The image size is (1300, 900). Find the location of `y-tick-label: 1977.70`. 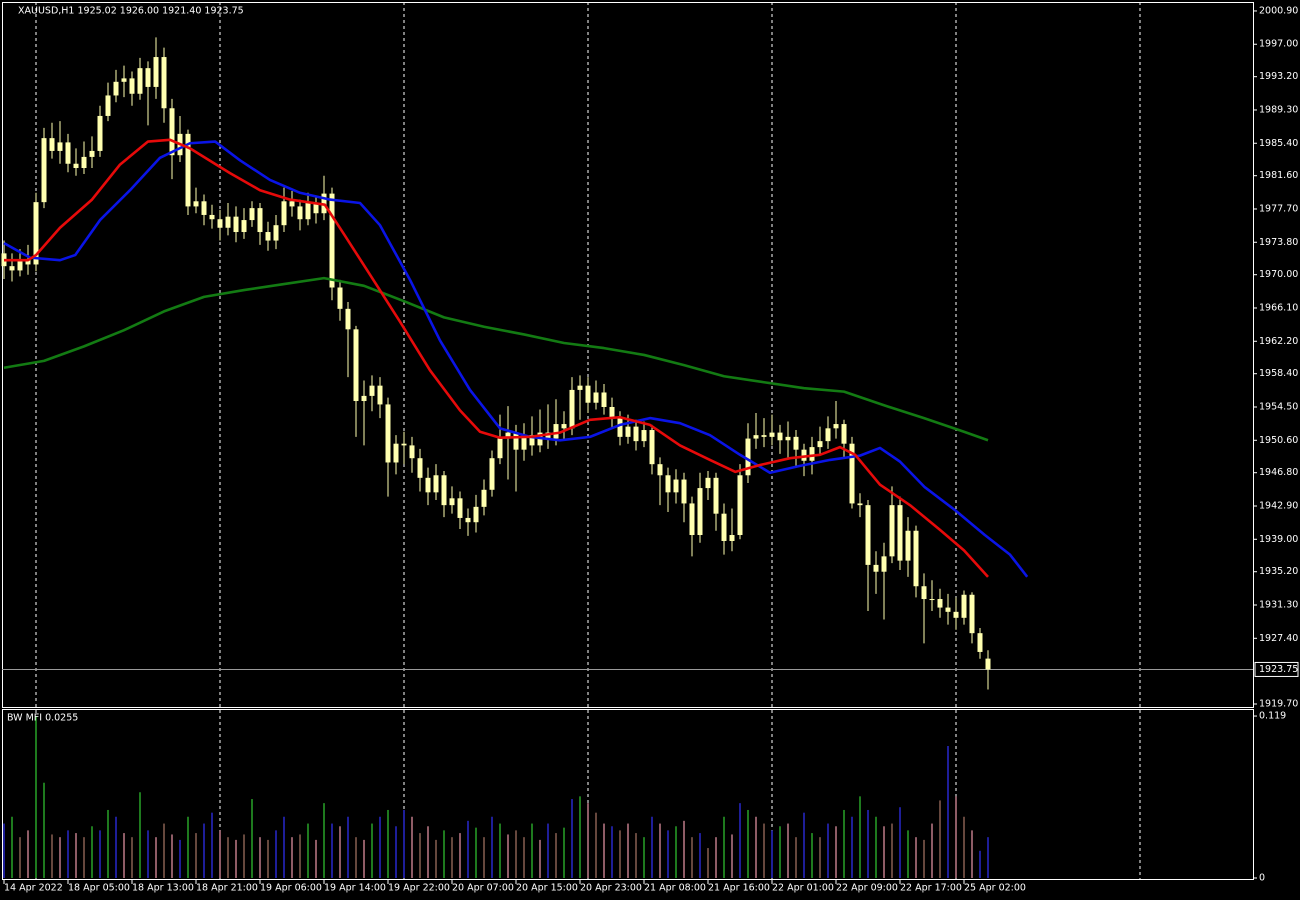

y-tick-label: 1977.70 is located at coordinates (1278, 208).